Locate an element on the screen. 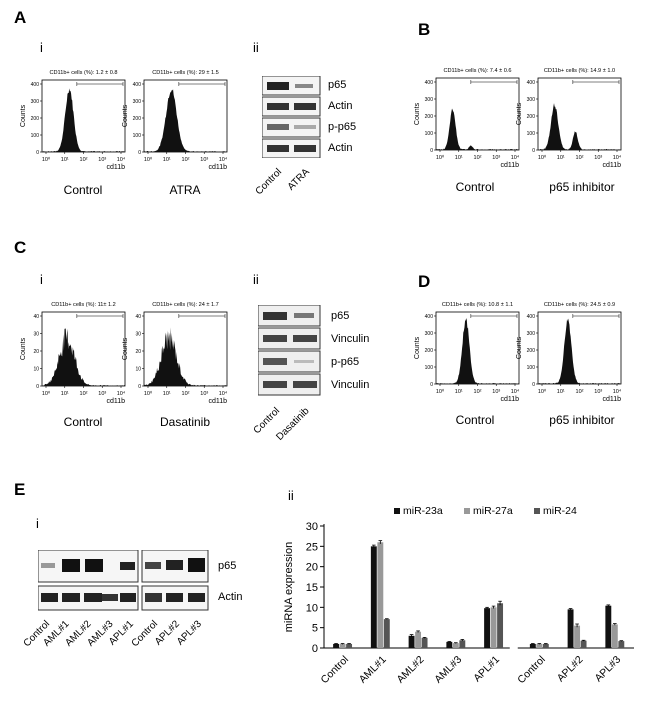 This screenshot has width=650, height=713. y-tick-label: 25 is located at coordinates (312, 547).